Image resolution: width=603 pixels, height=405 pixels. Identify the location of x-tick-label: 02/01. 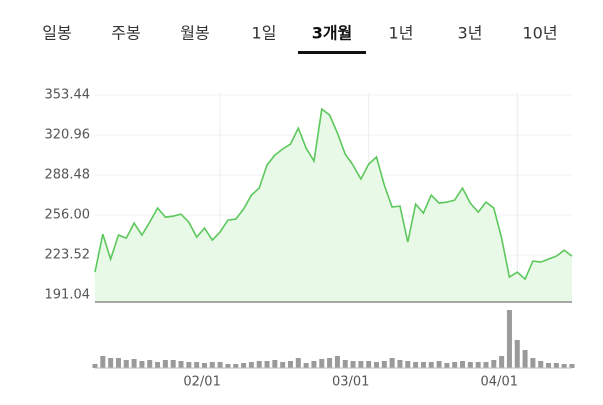
(201, 382).